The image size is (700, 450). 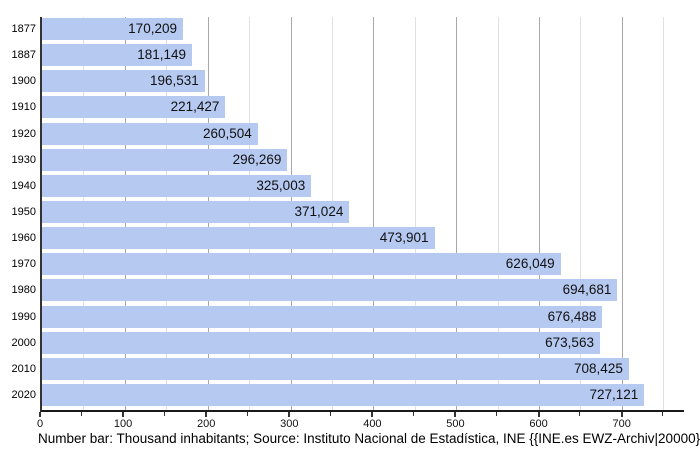 What do you see at coordinates (23, 290) in the screenshot?
I see `y-axis-label: 1980` at bounding box center [23, 290].